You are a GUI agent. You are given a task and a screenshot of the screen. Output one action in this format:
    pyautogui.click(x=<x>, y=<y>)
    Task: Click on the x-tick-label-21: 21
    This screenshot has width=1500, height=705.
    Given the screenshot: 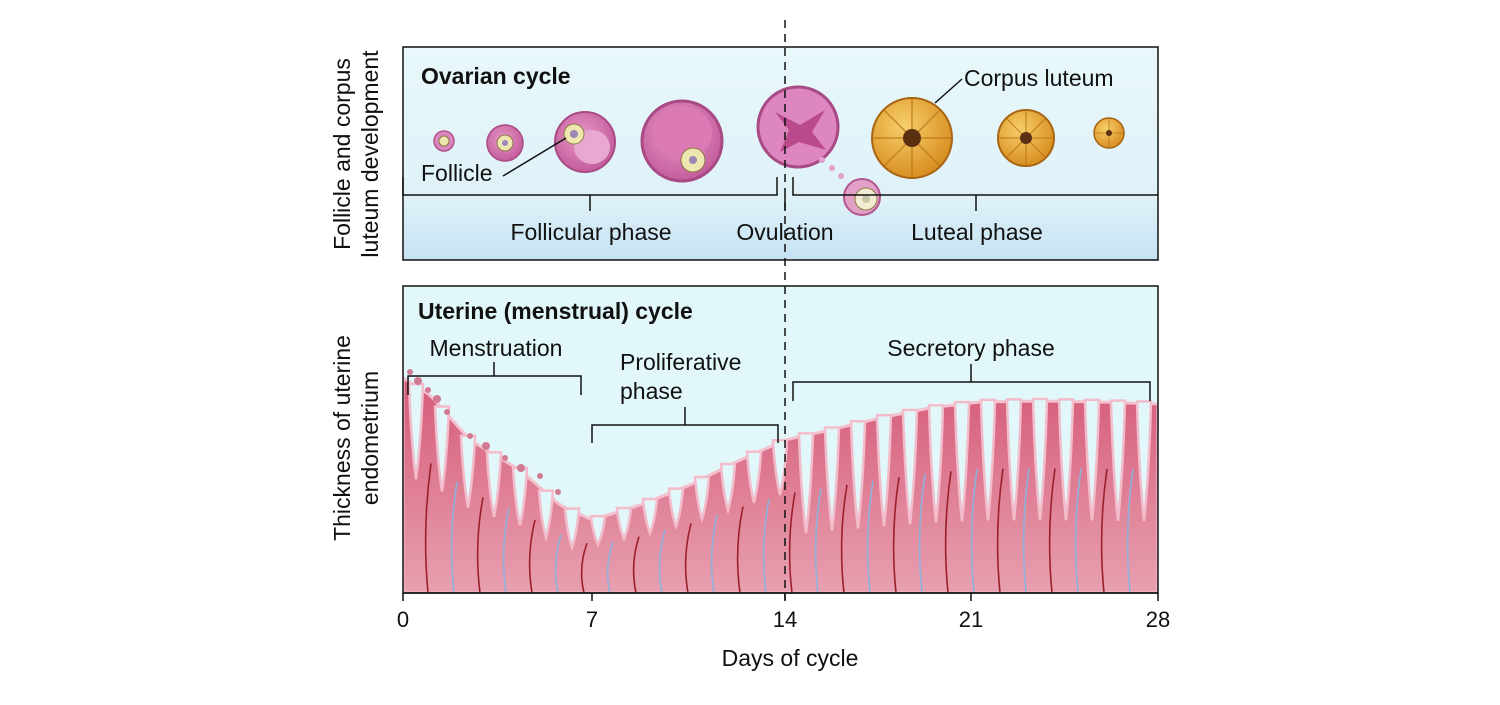 What is the action you would take?
    pyautogui.click(x=971, y=619)
    